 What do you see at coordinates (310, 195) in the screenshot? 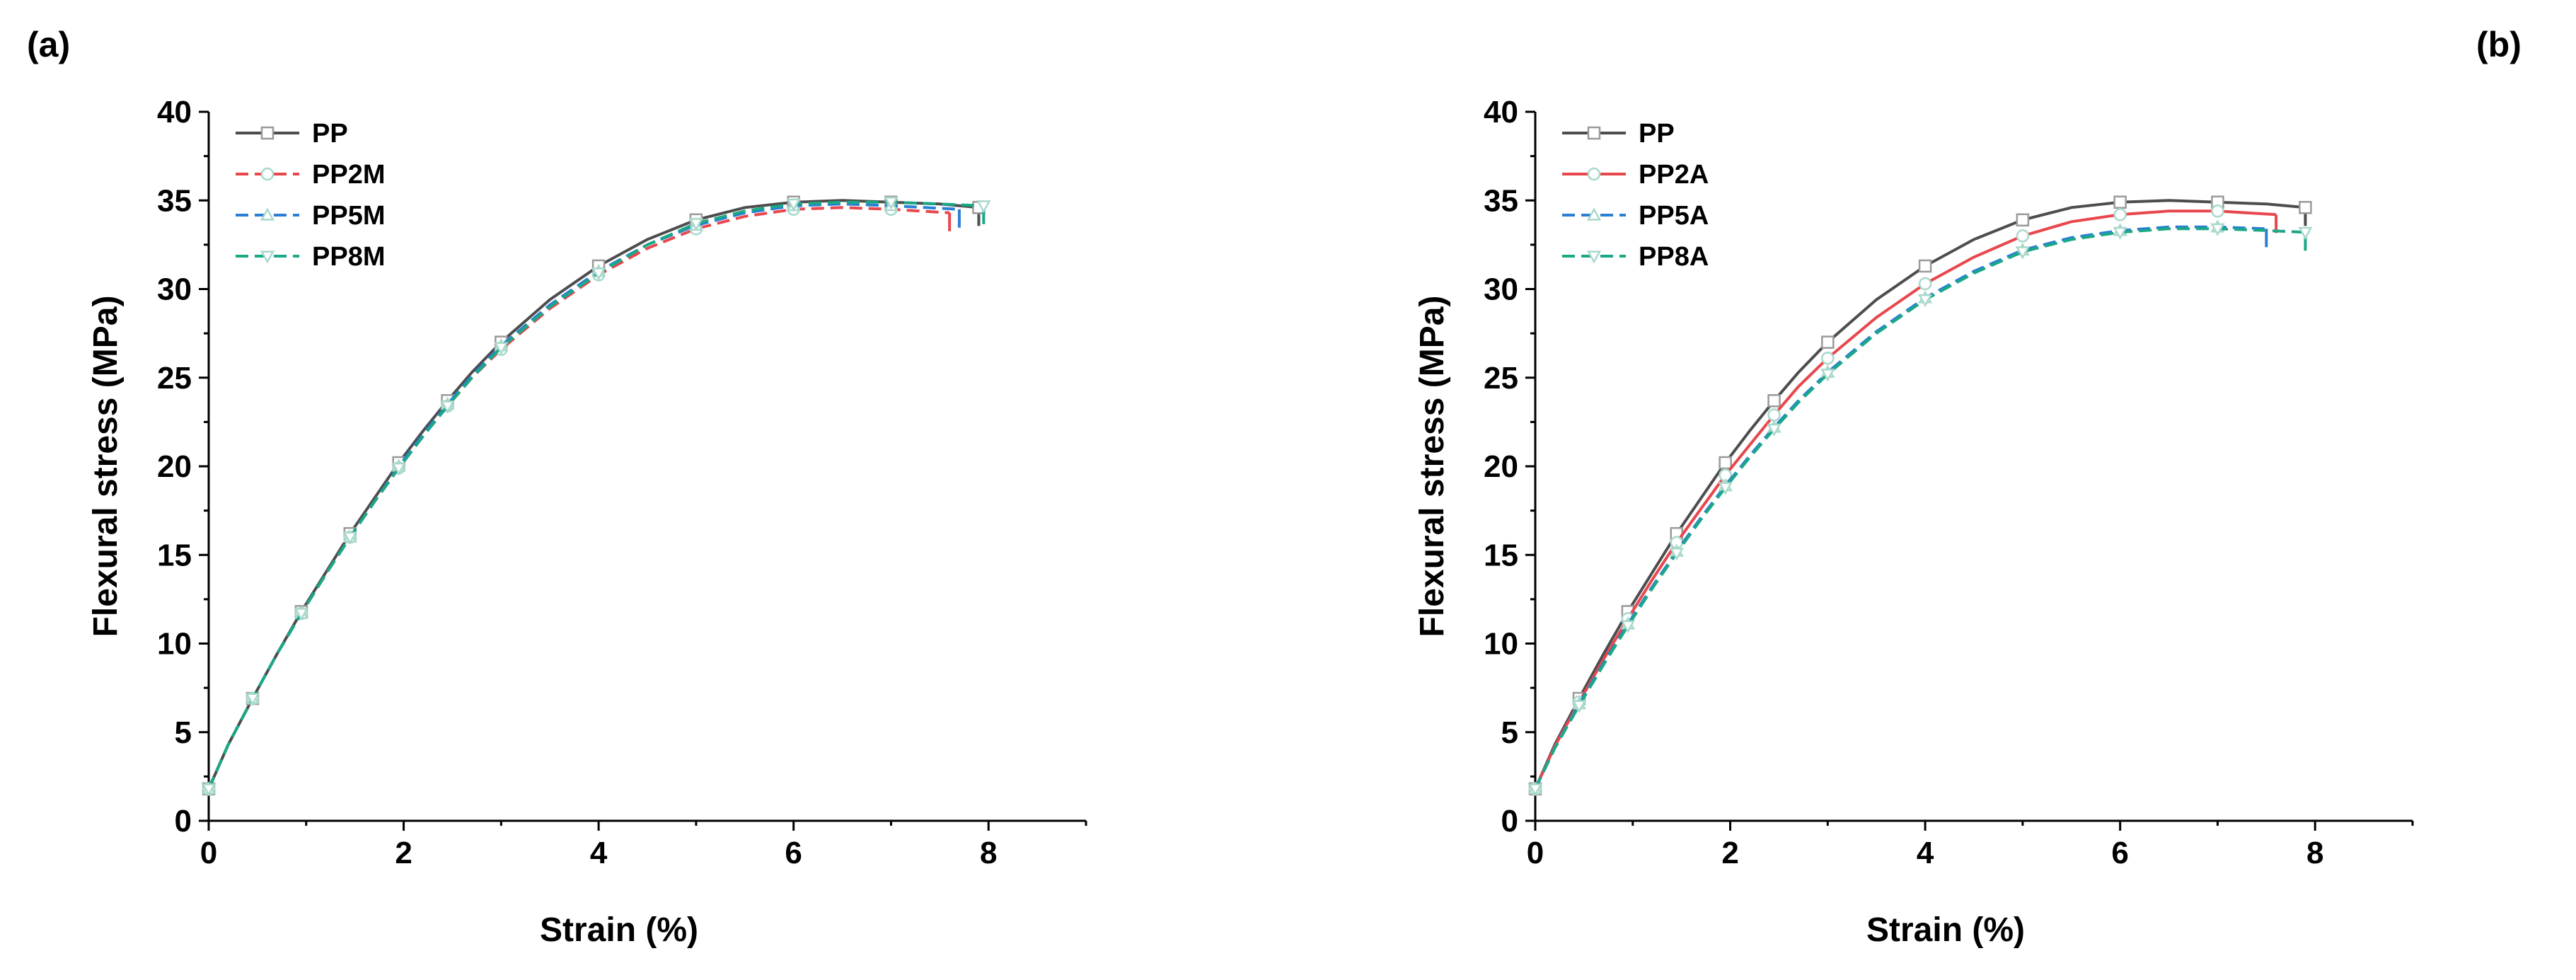
I see `legend-a: PP PP2M PP5M PP8M` at bounding box center [310, 195].